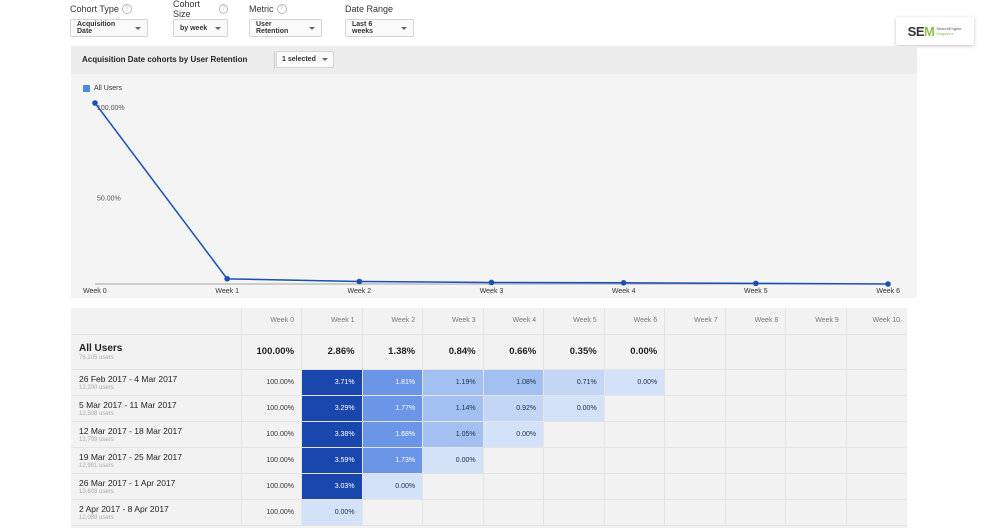 The image size is (990, 528). What do you see at coordinates (513, 352) in the screenshot?
I see `summary-cell: 0.66%` at bounding box center [513, 352].